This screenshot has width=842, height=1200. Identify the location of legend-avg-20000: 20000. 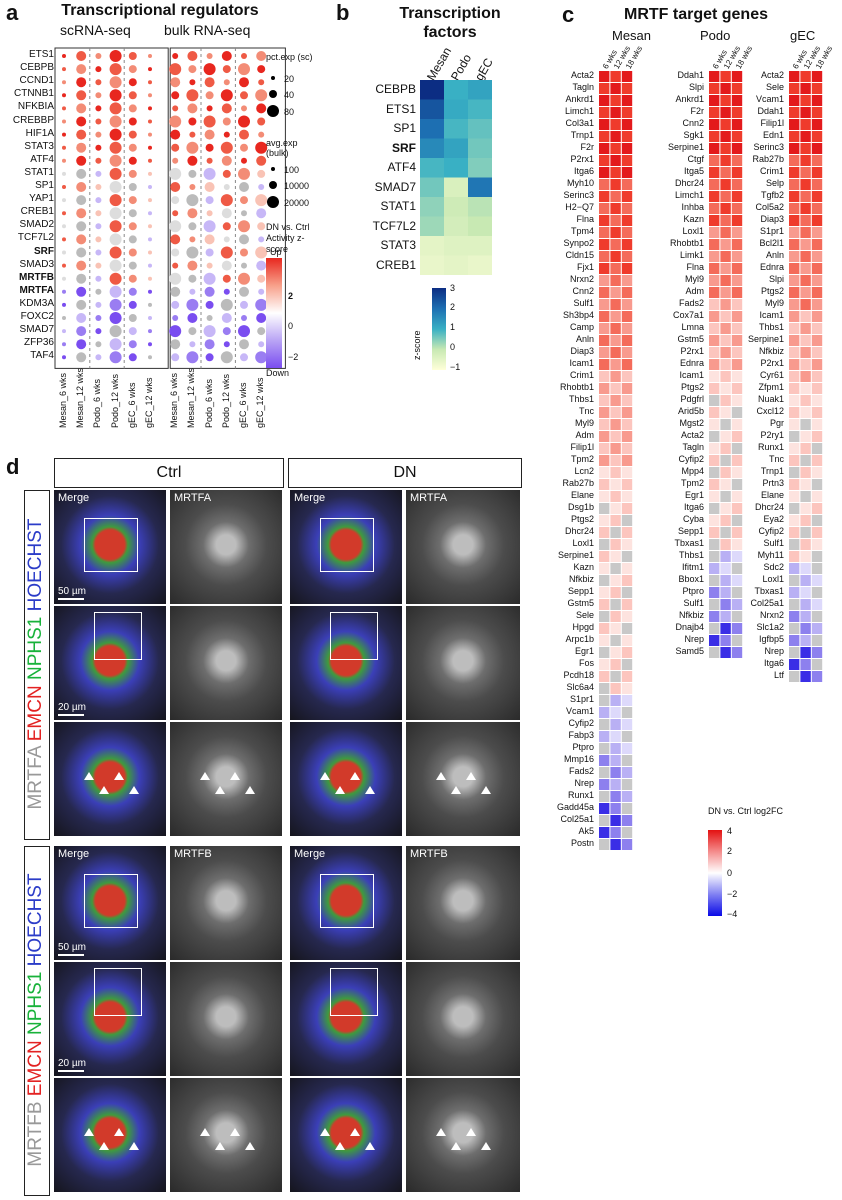
(297, 203).